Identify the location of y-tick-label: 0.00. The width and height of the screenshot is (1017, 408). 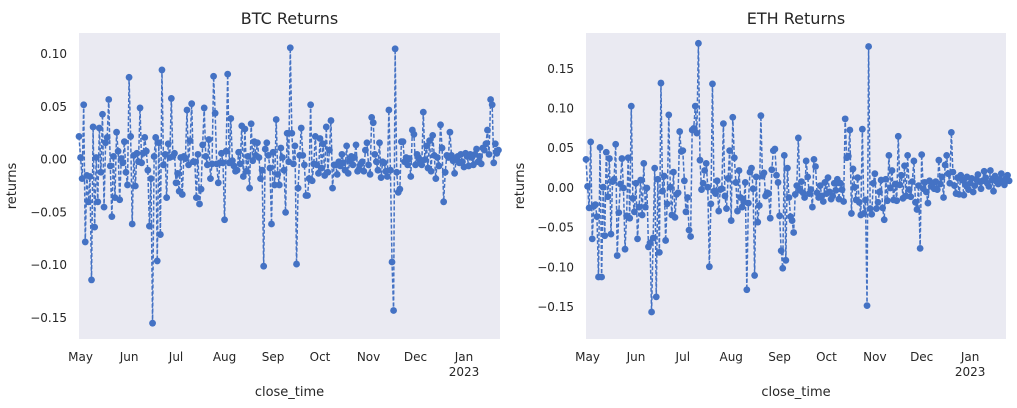
(53, 160).